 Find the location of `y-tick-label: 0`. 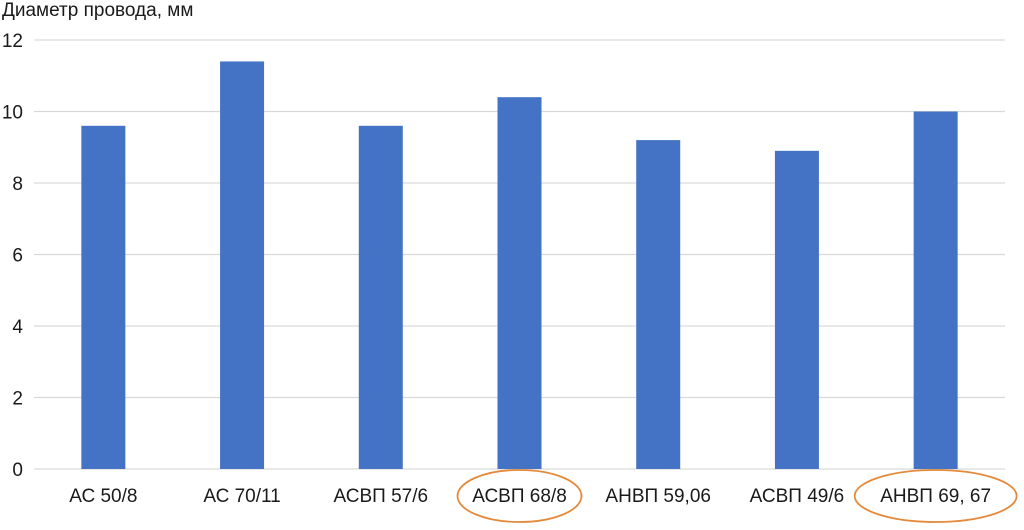

y-tick-label: 0 is located at coordinates (17, 470).